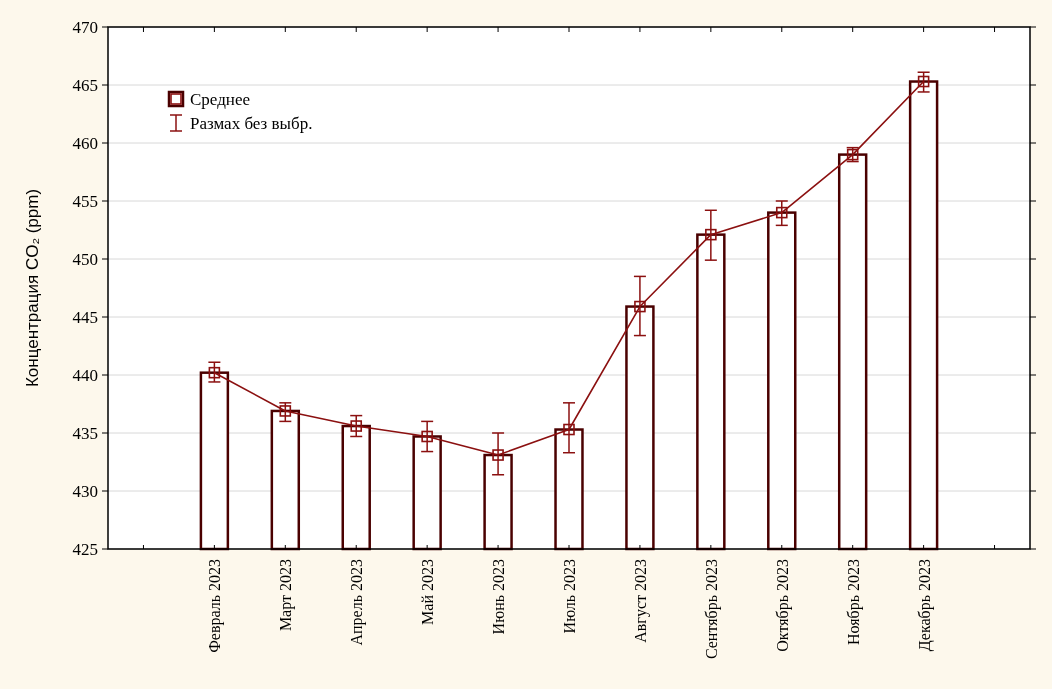 Image resolution: width=1052 pixels, height=689 pixels. What do you see at coordinates (85, 259) in the screenshot?
I see `y-tick-label: 450` at bounding box center [85, 259].